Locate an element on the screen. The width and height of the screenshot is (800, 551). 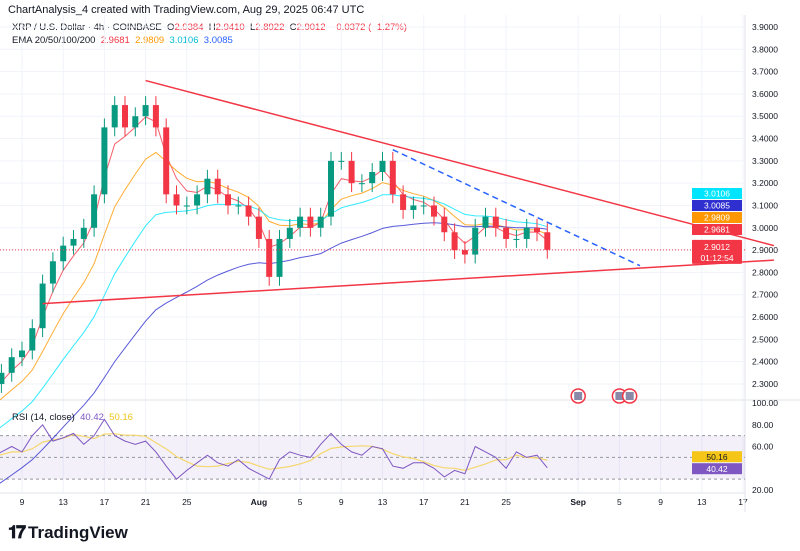
time-tick-label: 25 is located at coordinates (187, 502).